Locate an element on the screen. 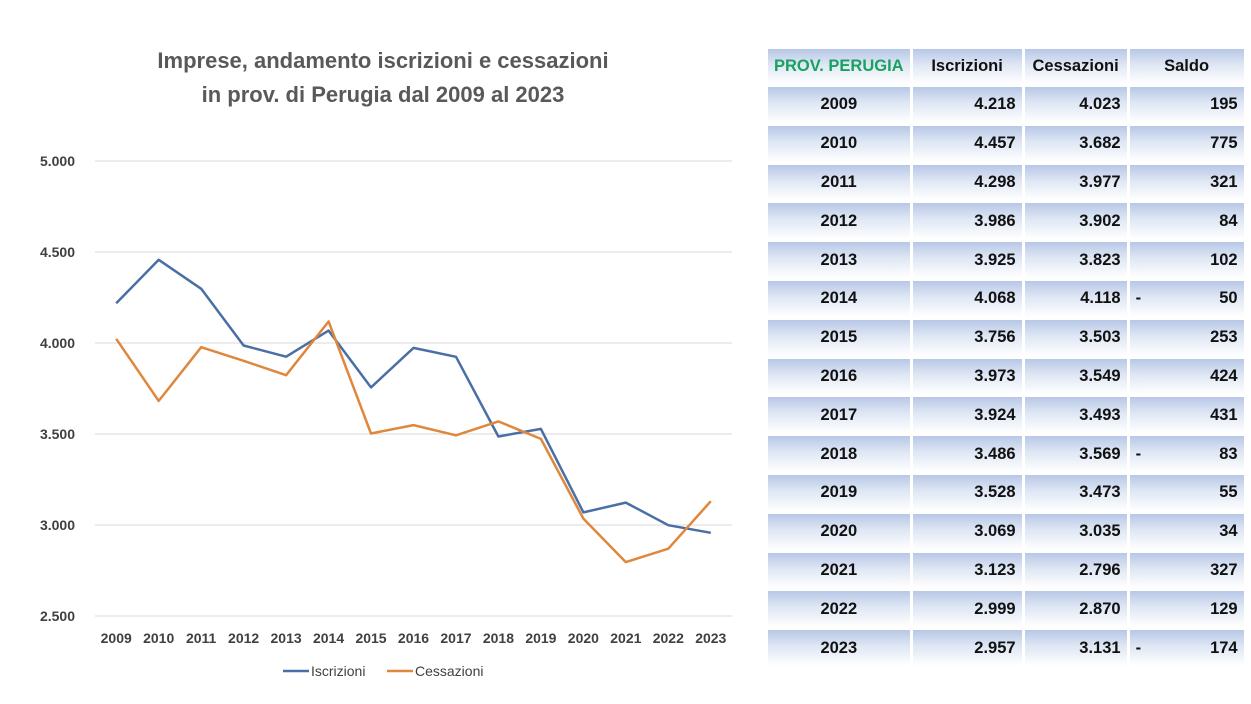 The height and width of the screenshot is (704, 1251). cell-cessazioni: 2.796 is located at coordinates (1075, 570).